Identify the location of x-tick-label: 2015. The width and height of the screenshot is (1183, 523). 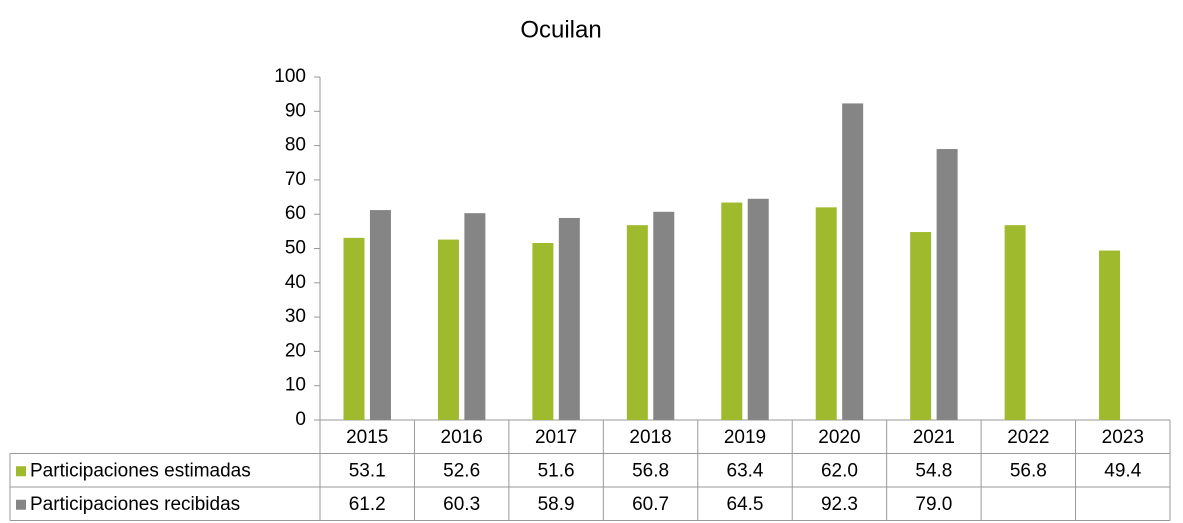
(367, 437).